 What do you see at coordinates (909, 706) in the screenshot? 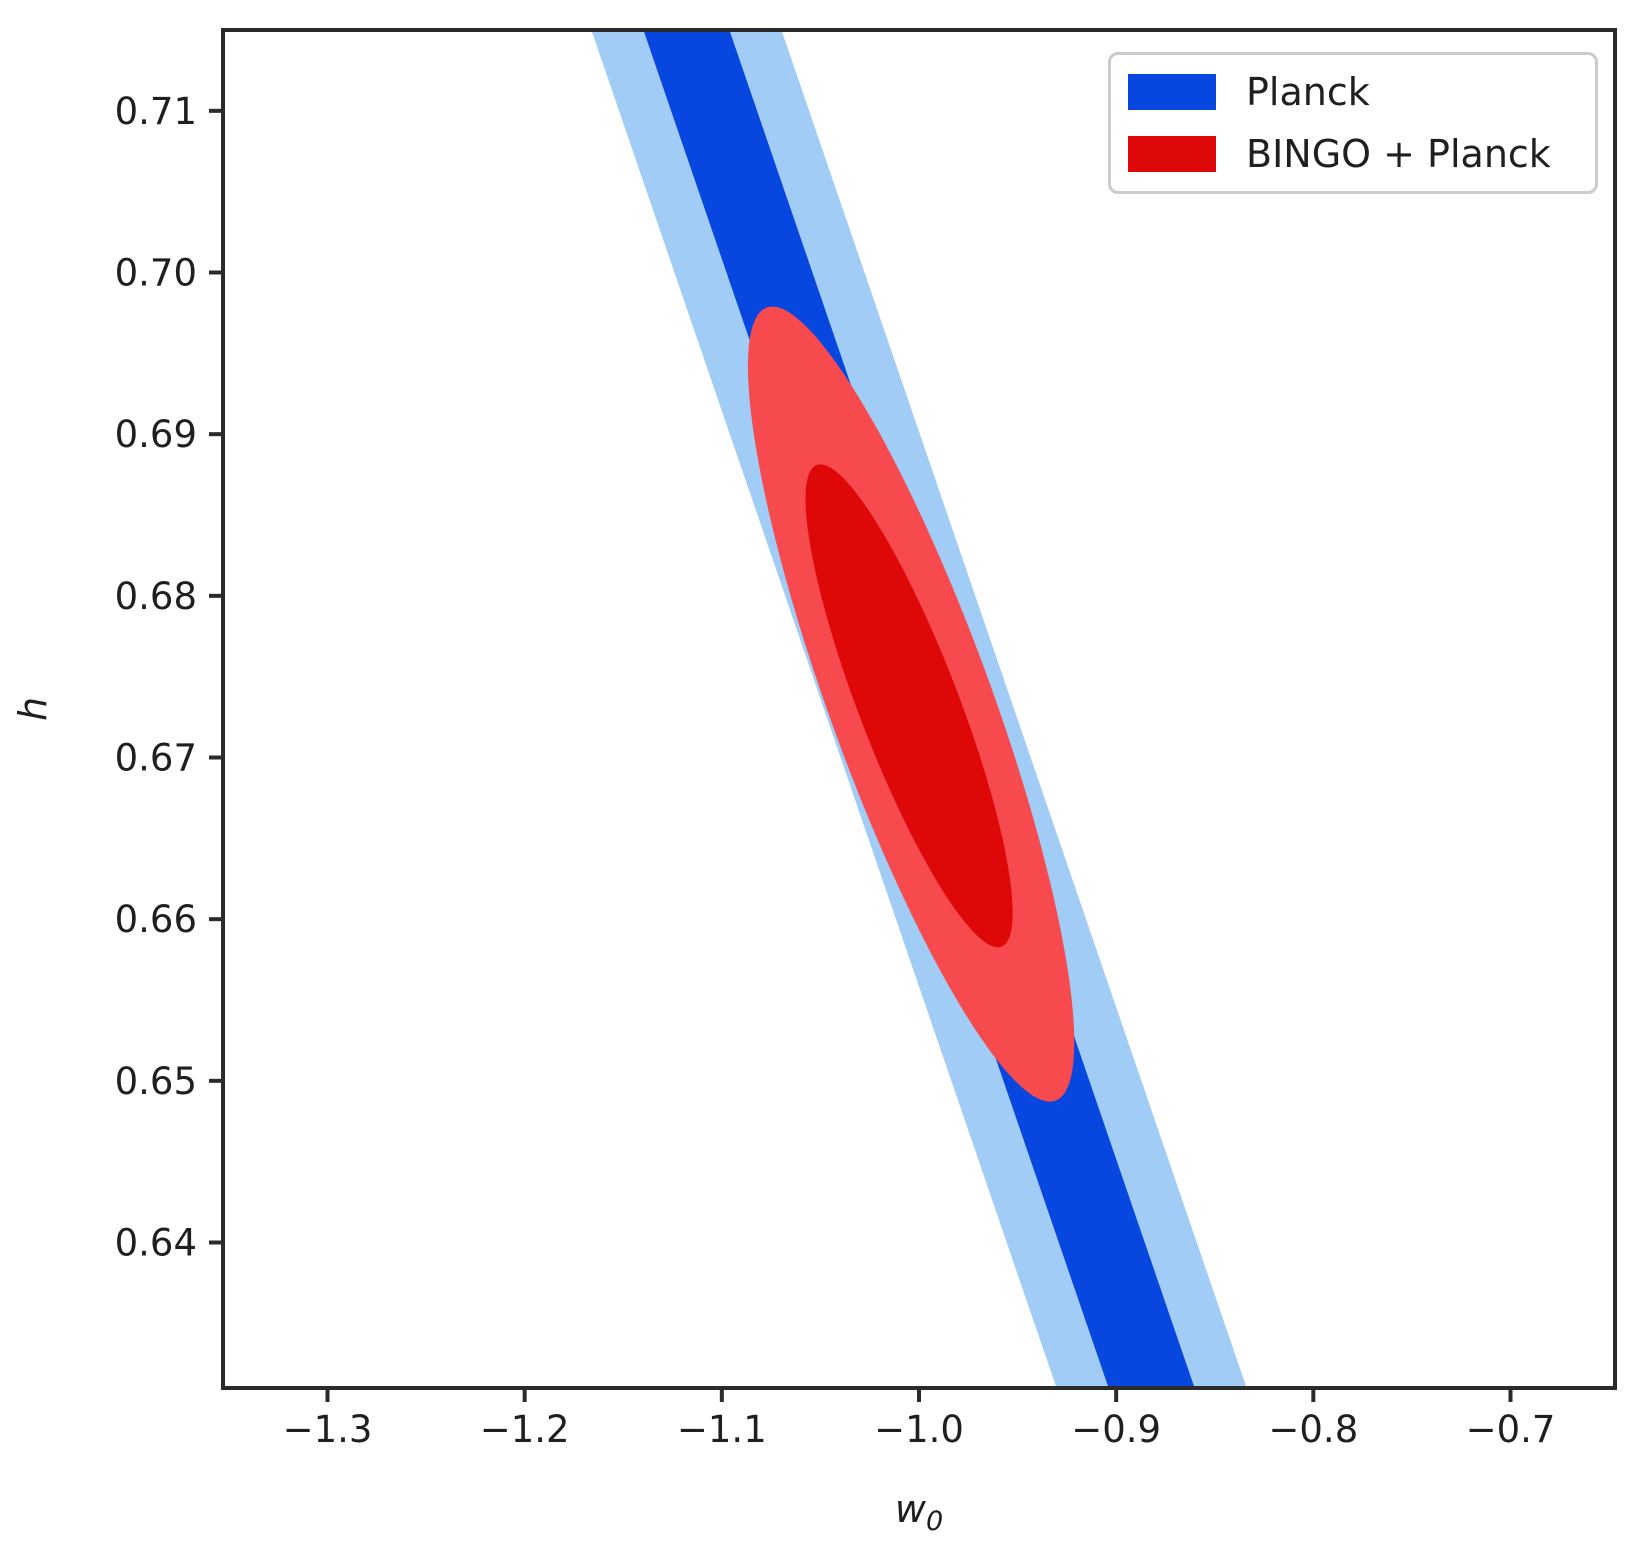
I see `bingo-planck-ellipse-1sigma` at bounding box center [909, 706].